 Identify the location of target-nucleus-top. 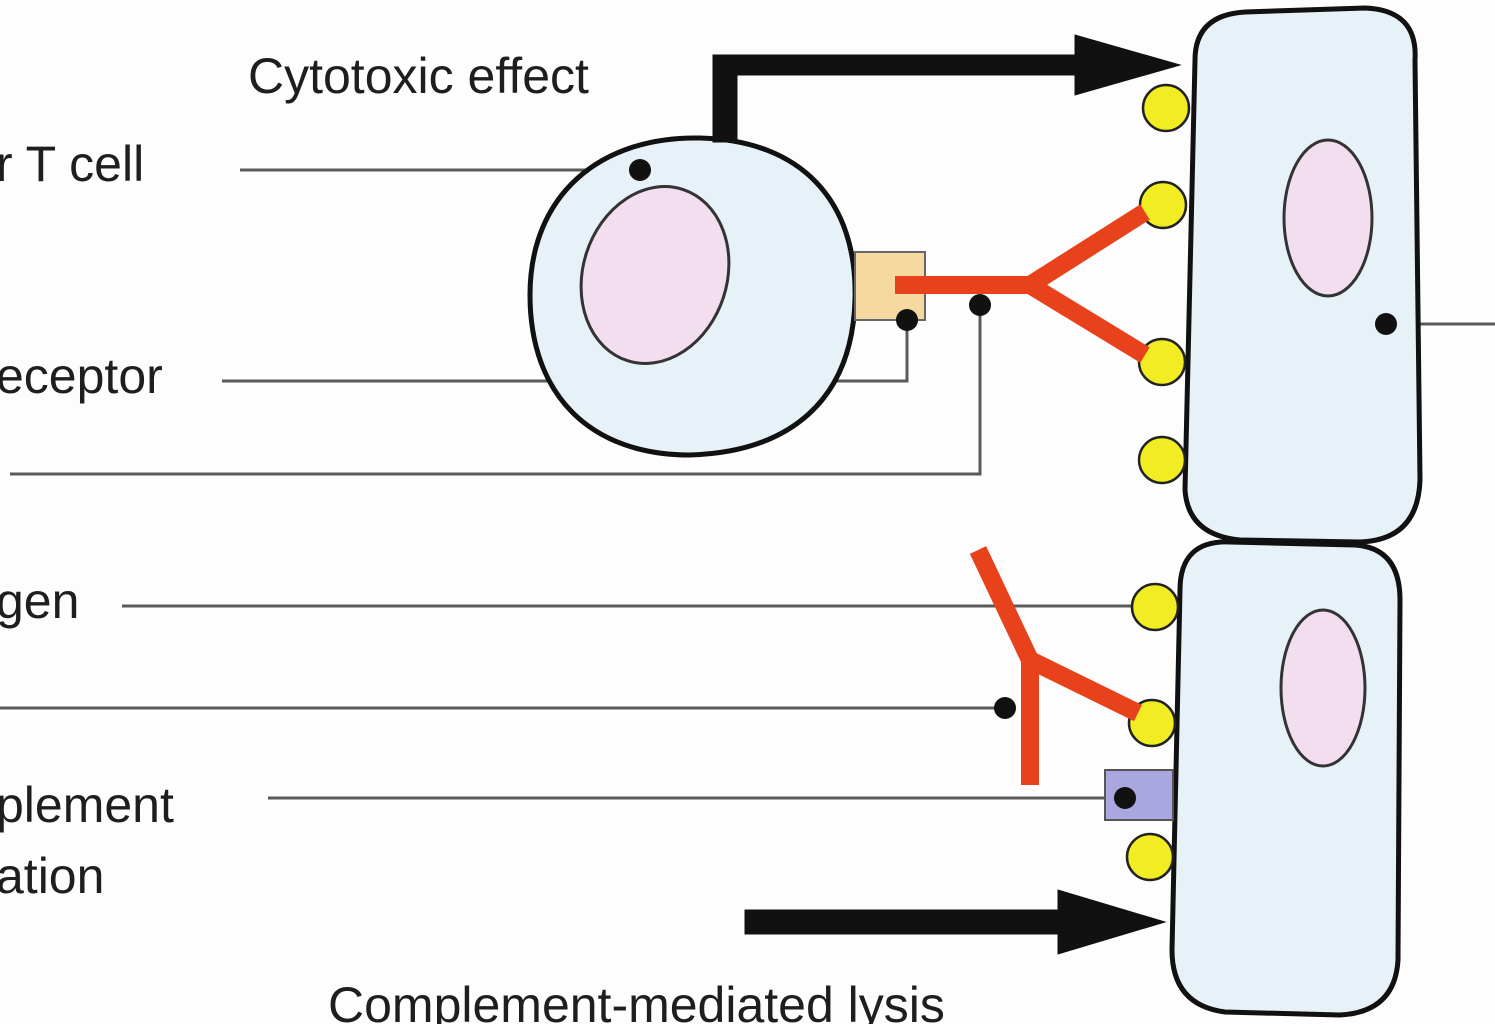
(1328, 218).